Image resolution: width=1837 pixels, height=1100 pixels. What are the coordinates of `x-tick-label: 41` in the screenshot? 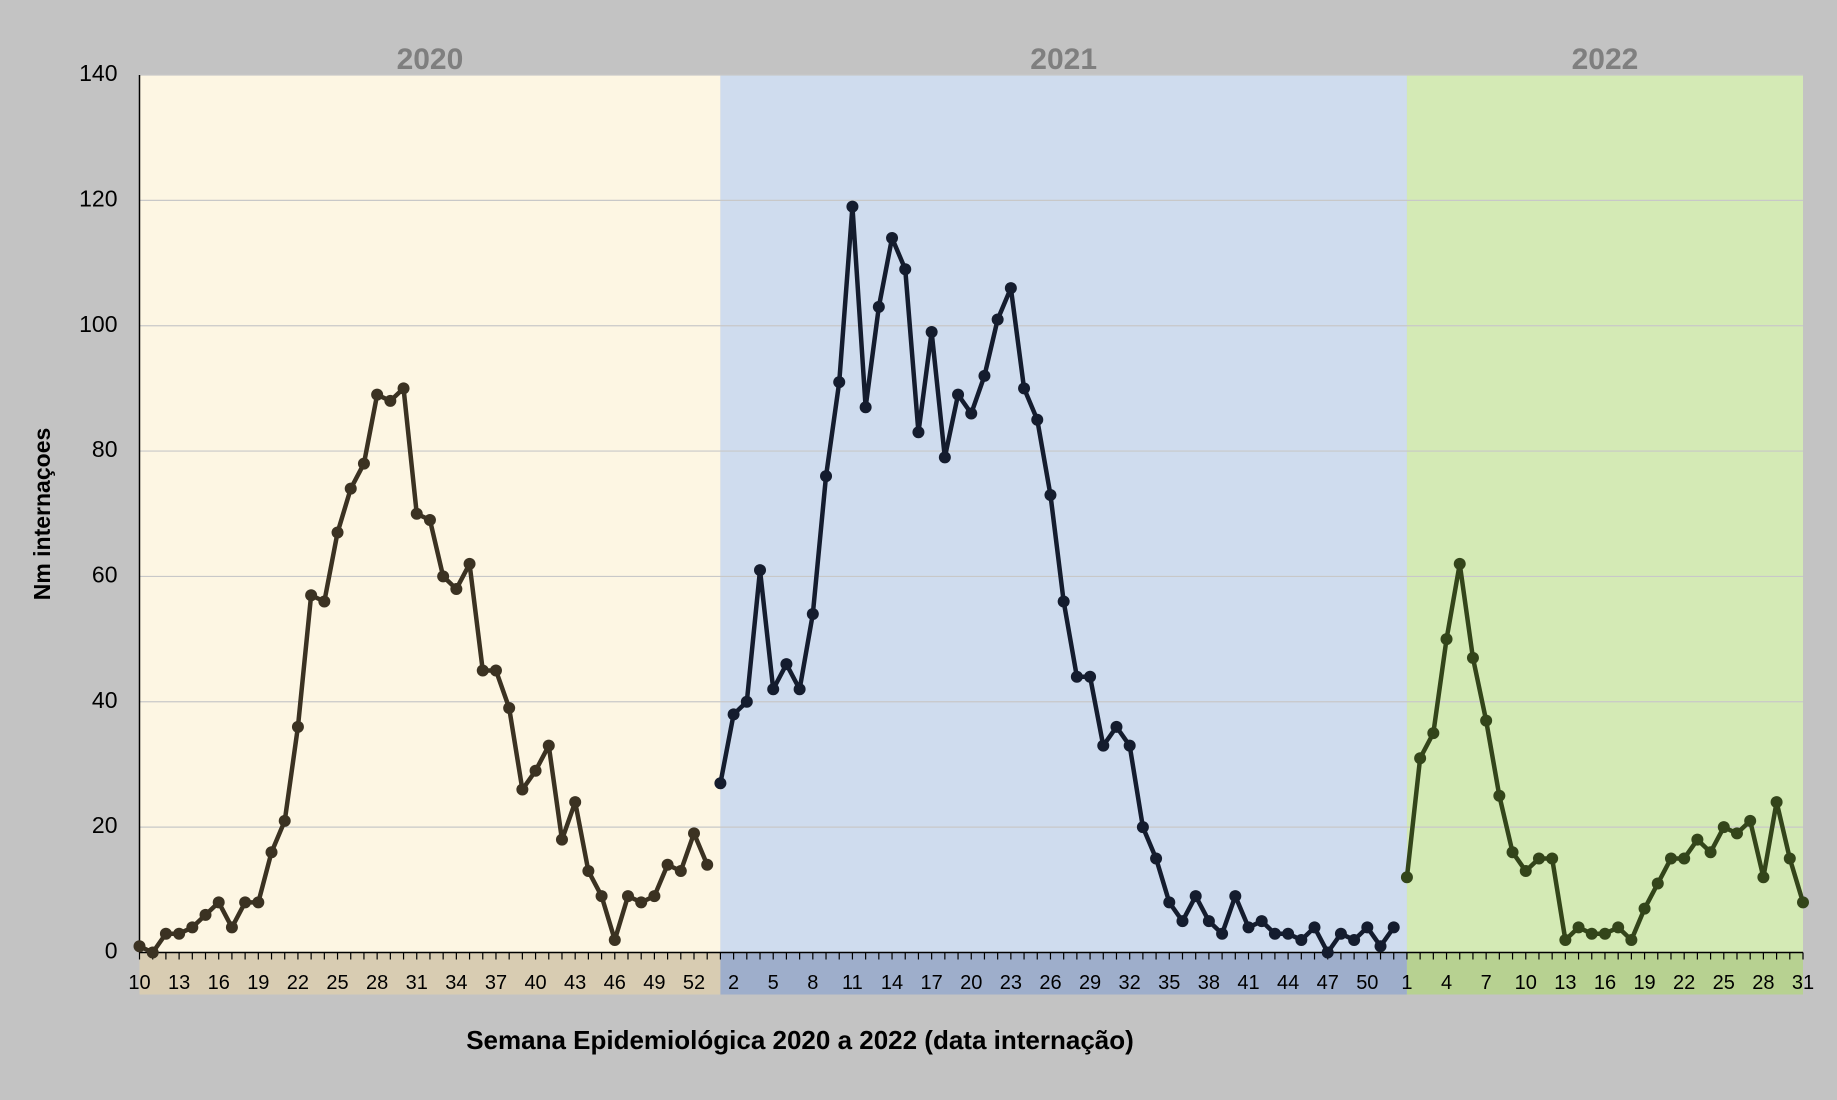 It's located at (1248, 983).